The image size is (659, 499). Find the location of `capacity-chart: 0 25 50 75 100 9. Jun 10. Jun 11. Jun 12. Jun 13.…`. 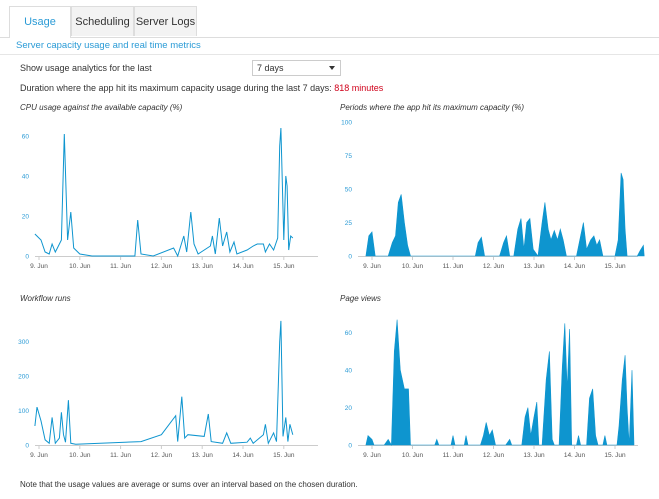

capacity-chart: 0 25 50 75 100 9. Jun 10. Jun 11. Jun 12. Jun 13.… is located at coordinates (493, 195).